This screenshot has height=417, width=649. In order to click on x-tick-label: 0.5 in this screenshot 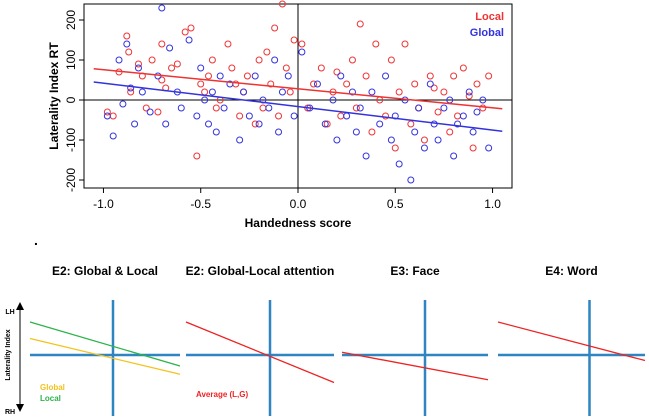, I will do `click(395, 204)`.